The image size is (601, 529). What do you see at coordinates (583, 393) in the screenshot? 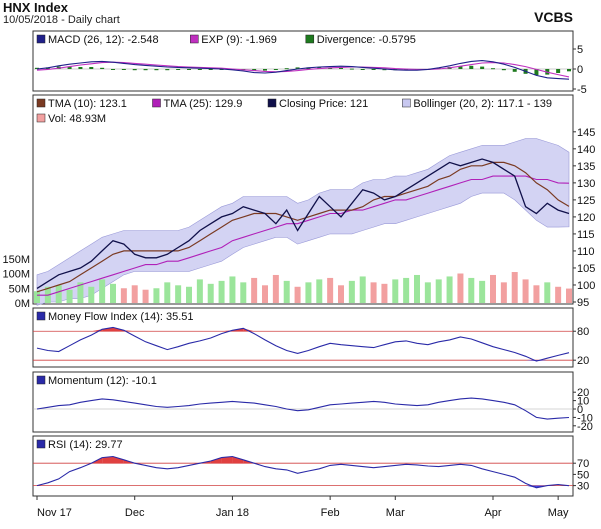
I see `momentum-y-tick-label: 20` at bounding box center [583, 393].